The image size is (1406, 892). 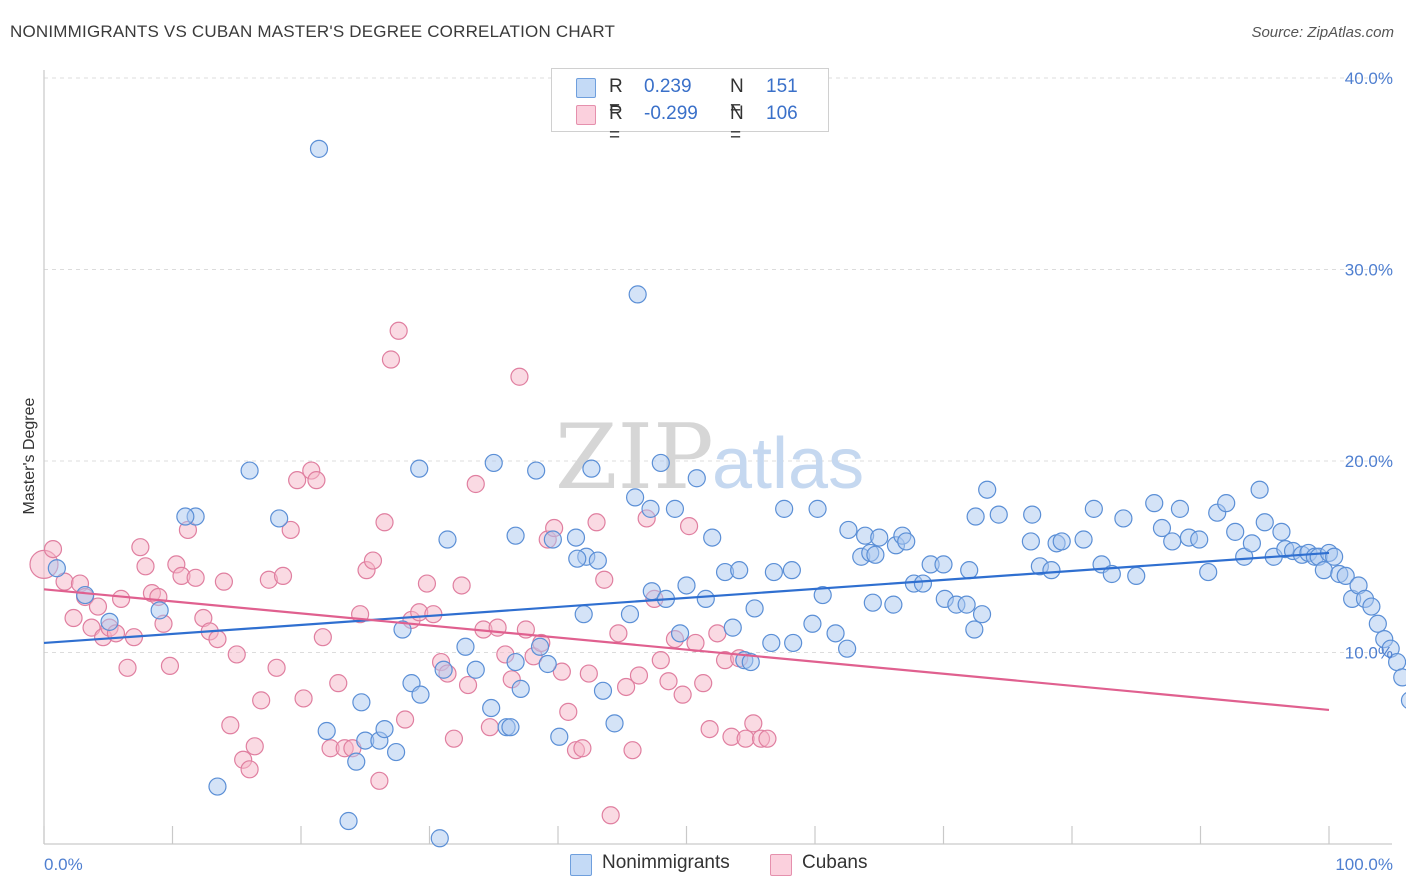 What do you see at coordinates (686, 650) in the screenshot?
I see `trend-line-cubans` at bounding box center [686, 650].